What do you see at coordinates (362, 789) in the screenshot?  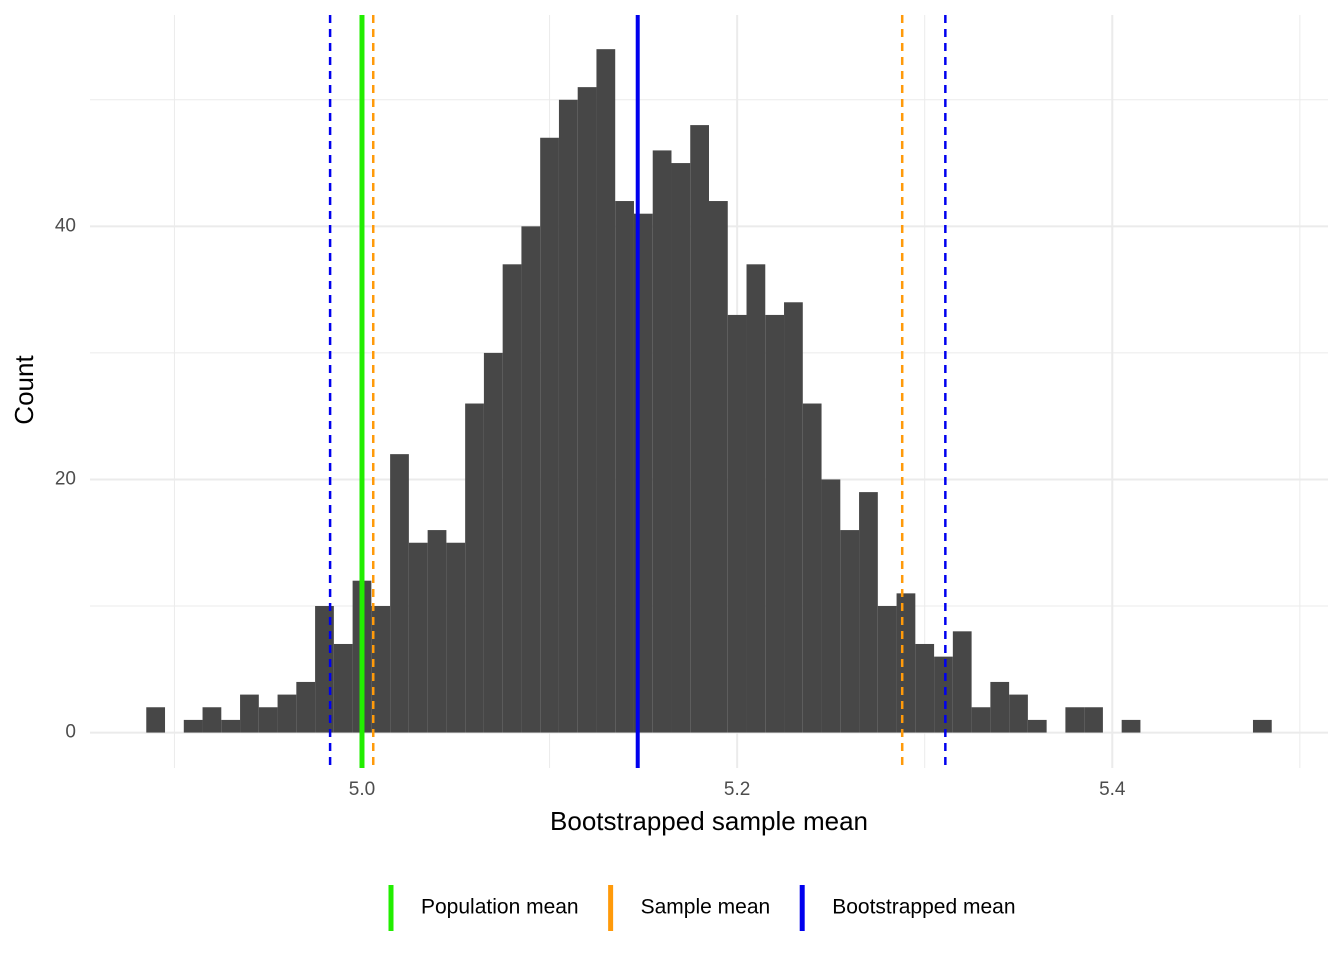 I see `x-tick-label: 5.0` at bounding box center [362, 789].